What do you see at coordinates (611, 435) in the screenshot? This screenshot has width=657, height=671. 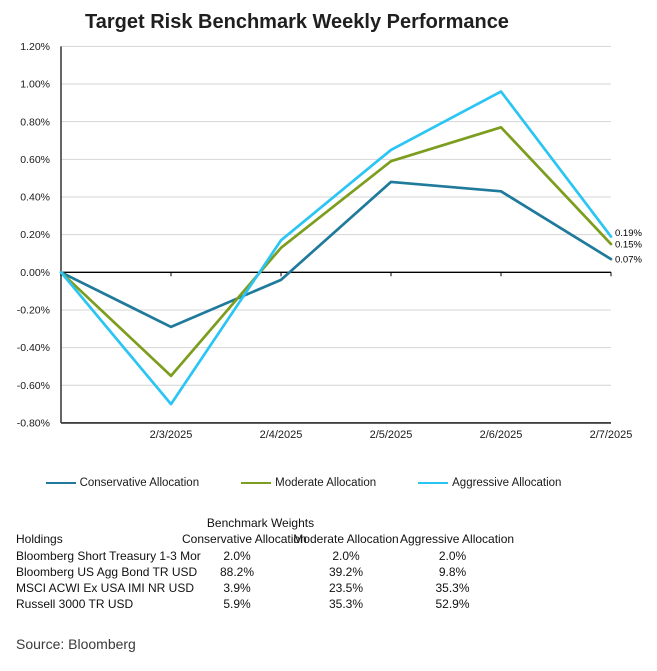 I see `x-axis-tick-label: 2/7/2025` at bounding box center [611, 435].